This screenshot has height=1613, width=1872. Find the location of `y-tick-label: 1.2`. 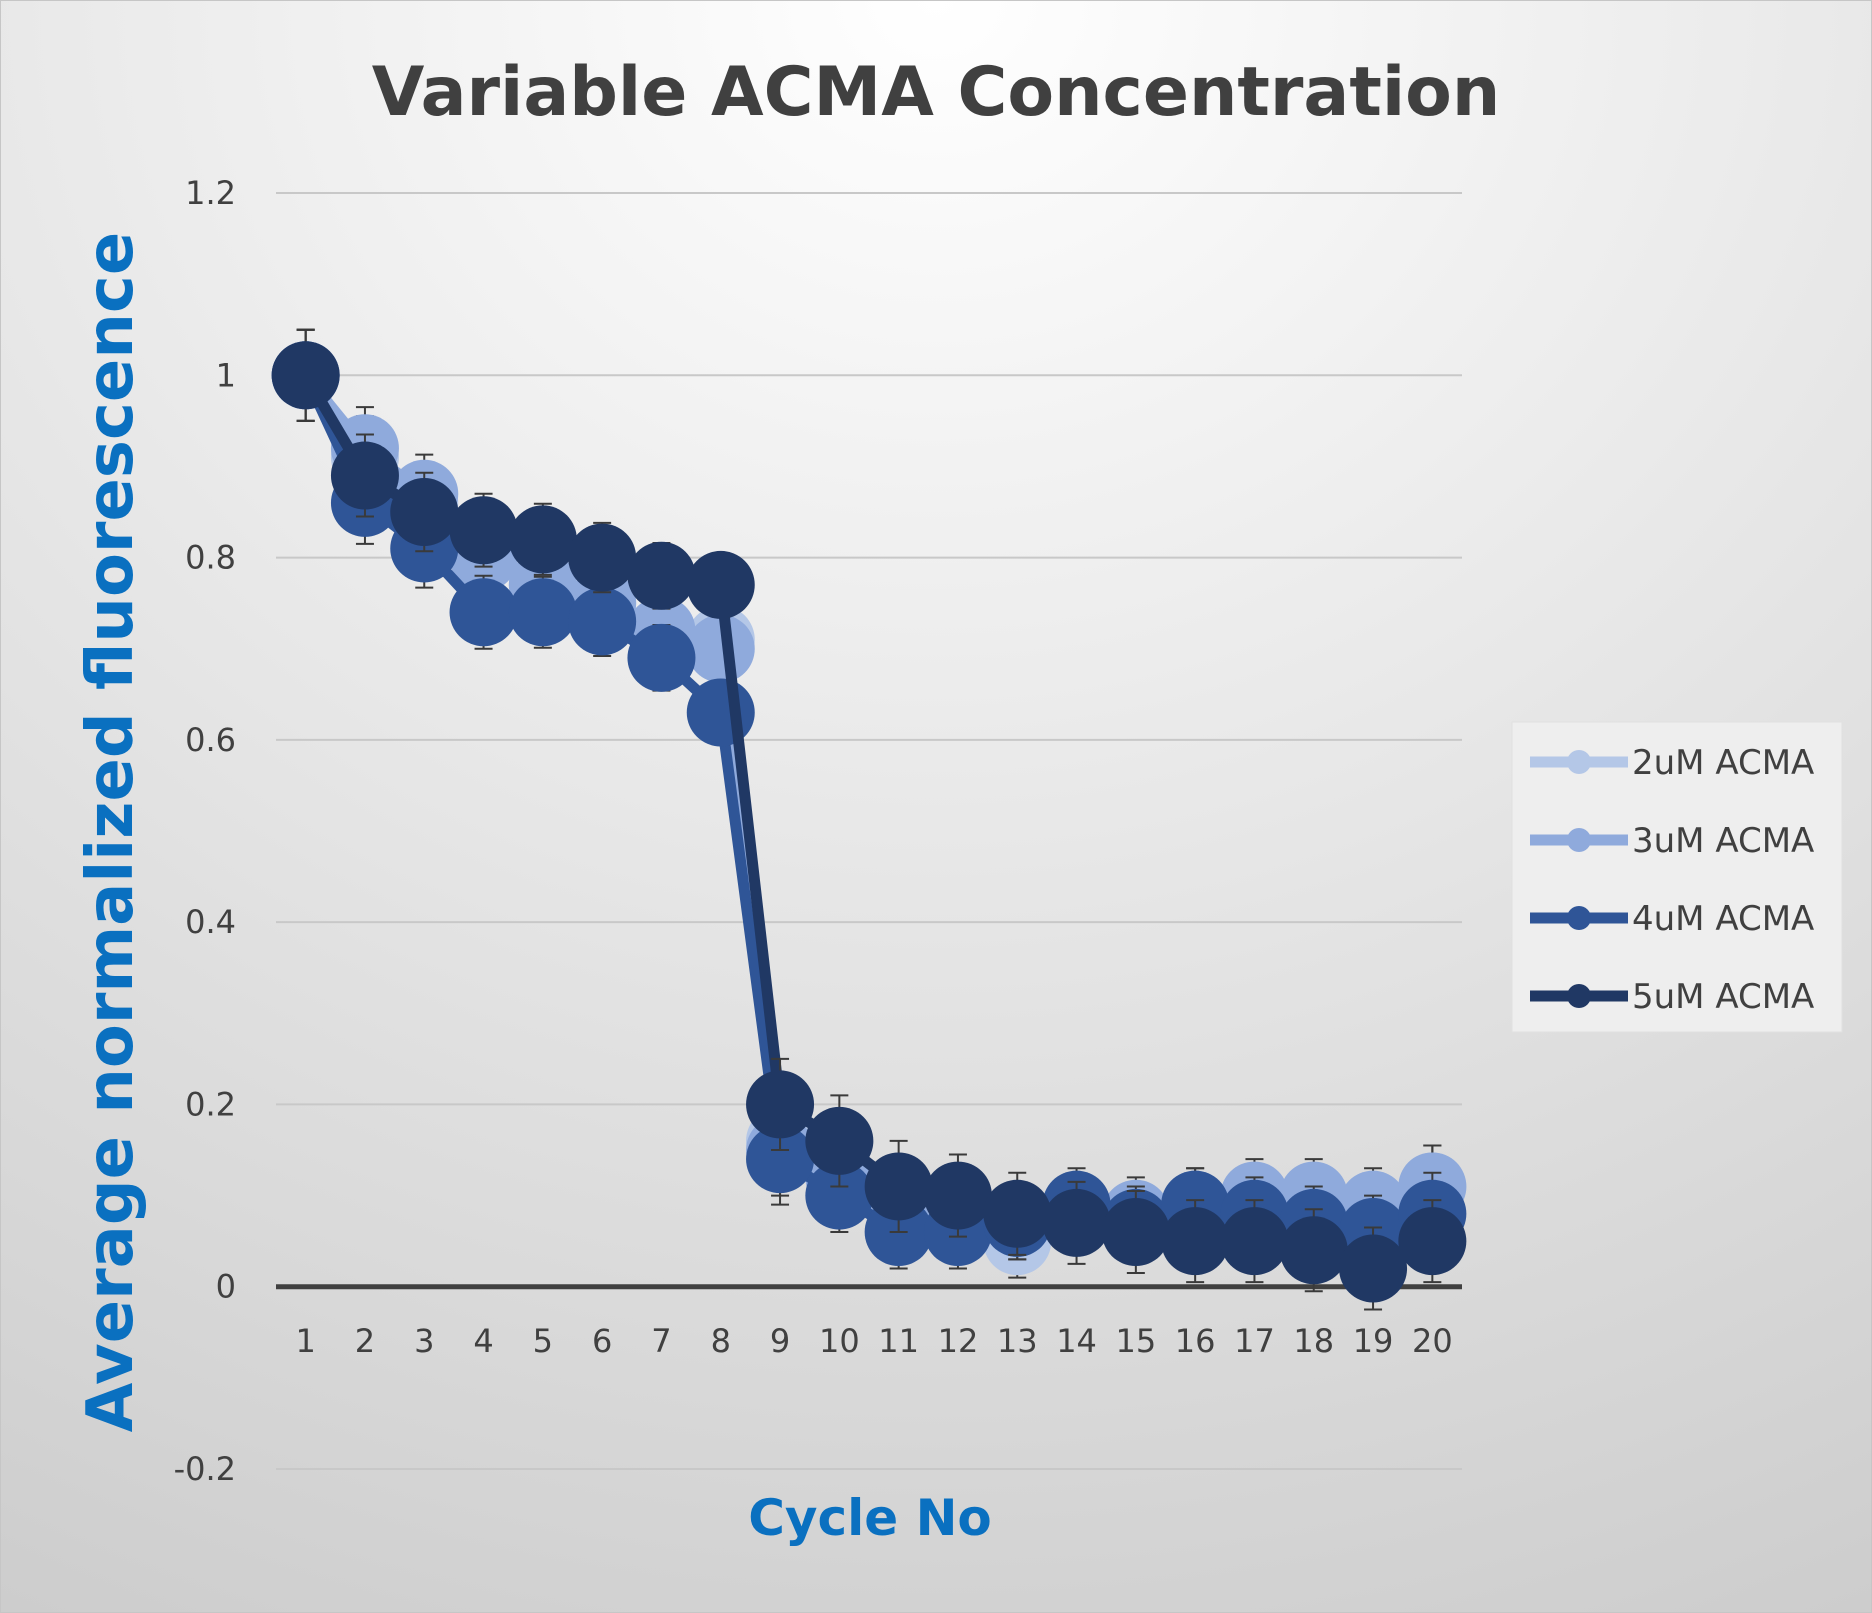

y-tick-label: 1.2 is located at coordinates (210, 193).